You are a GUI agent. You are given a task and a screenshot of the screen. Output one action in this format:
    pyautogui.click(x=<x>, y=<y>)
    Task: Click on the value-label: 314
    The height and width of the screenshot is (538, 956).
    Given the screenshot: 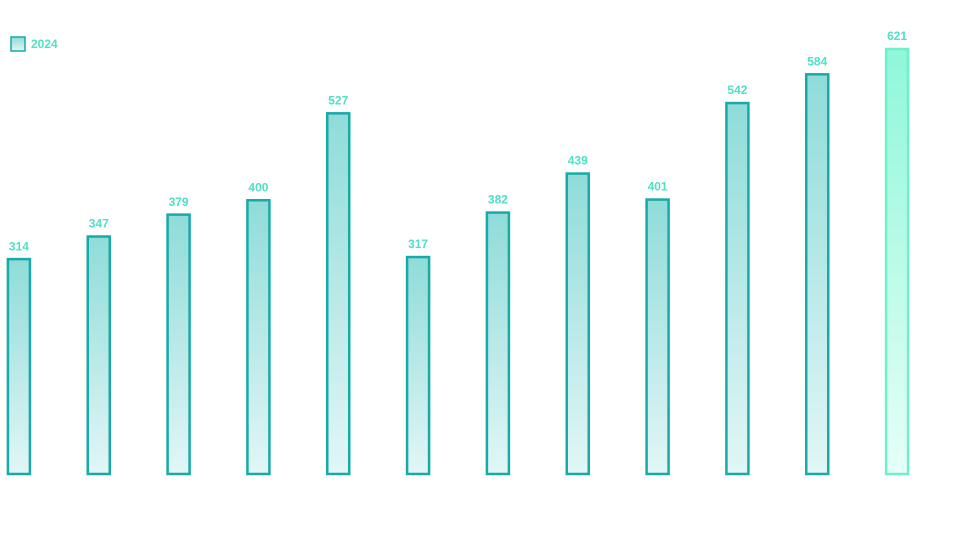 What is the action you would take?
    pyautogui.click(x=19, y=246)
    